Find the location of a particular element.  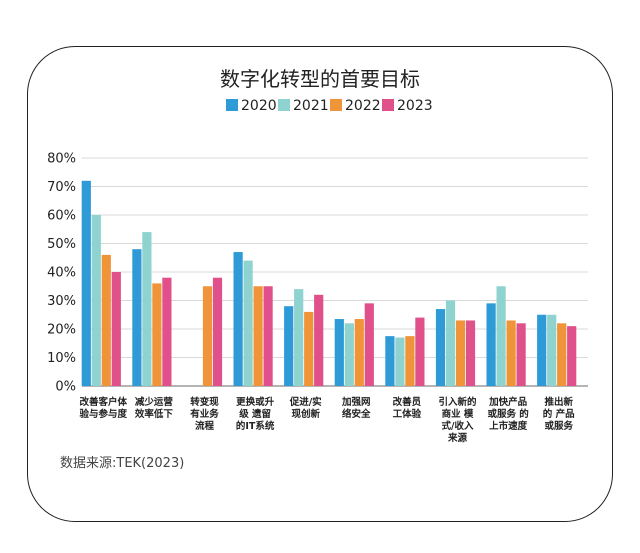

legend-label: 2023 is located at coordinates (415, 106).